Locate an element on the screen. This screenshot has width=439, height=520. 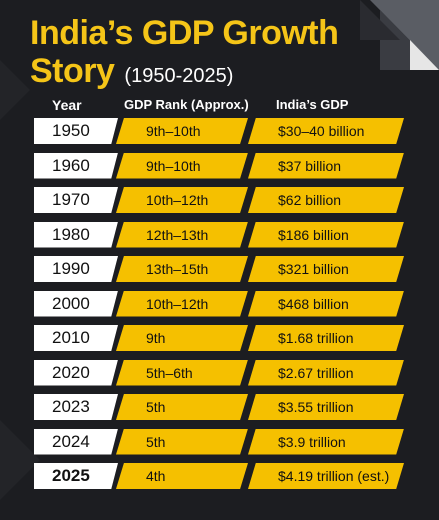
year-cell: 1980 is located at coordinates (76, 234).